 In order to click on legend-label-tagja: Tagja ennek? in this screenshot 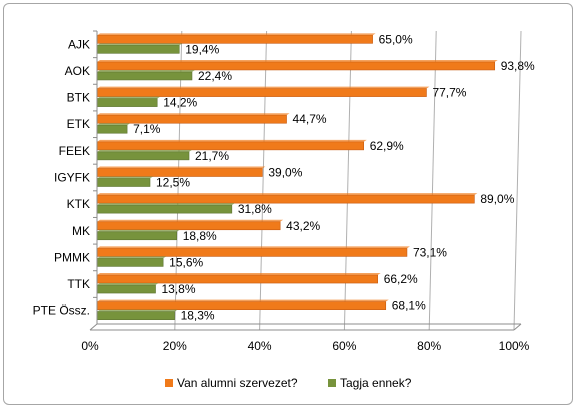, I will do `click(376, 383)`.